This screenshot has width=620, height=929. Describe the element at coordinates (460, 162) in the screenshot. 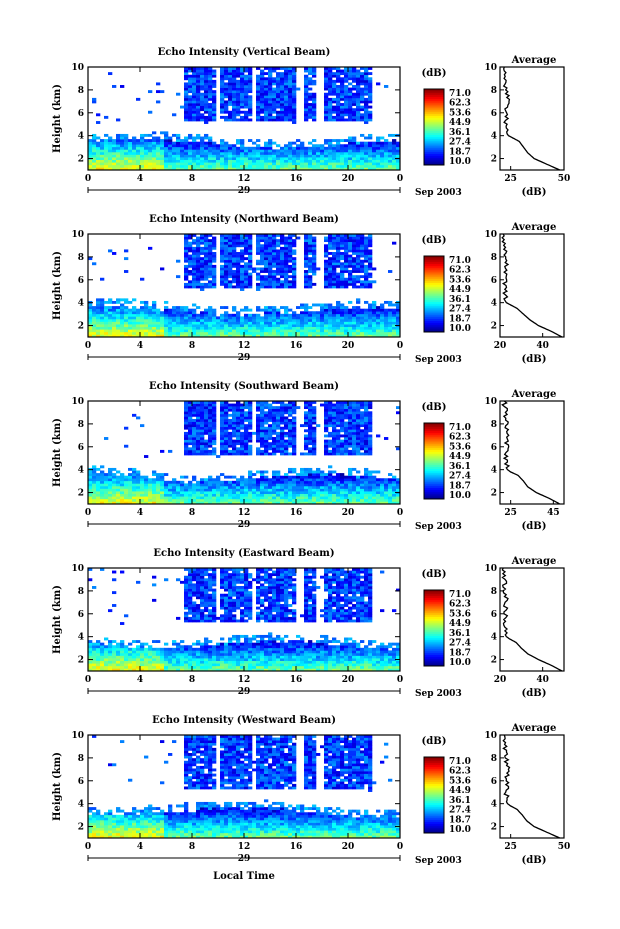

I see `colorbar-tick-label: 10.0` at that location.